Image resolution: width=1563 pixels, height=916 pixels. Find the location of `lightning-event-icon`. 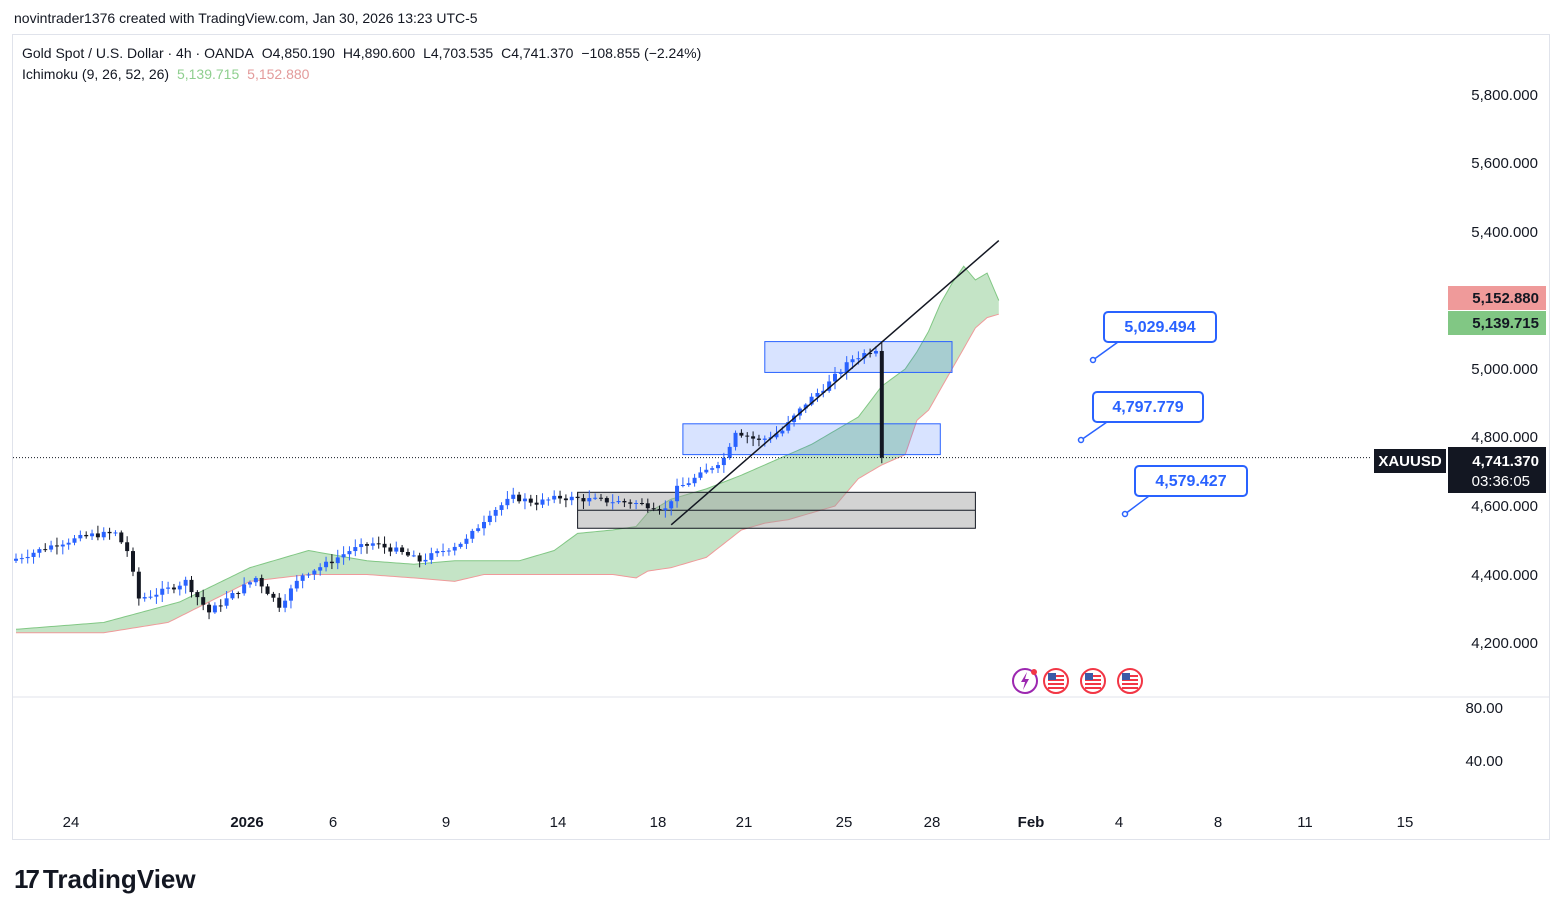

lightning-event-icon is located at coordinates (1025, 681).